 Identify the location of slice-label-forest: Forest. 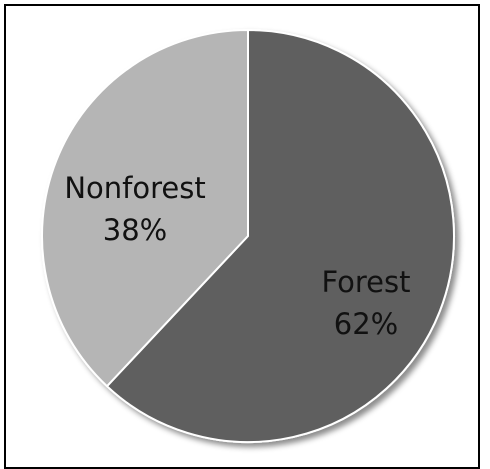
(366, 282).